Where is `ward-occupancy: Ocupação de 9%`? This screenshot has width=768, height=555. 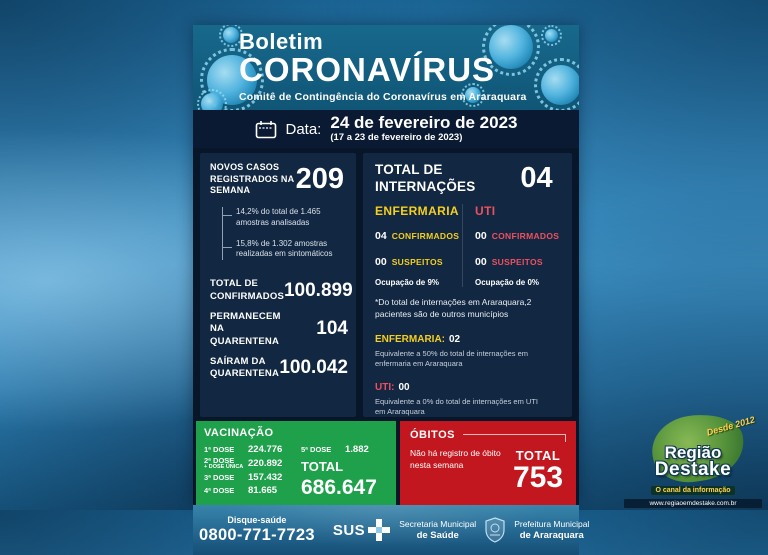 ward-occupancy: Ocupação de 9% is located at coordinates (407, 282).